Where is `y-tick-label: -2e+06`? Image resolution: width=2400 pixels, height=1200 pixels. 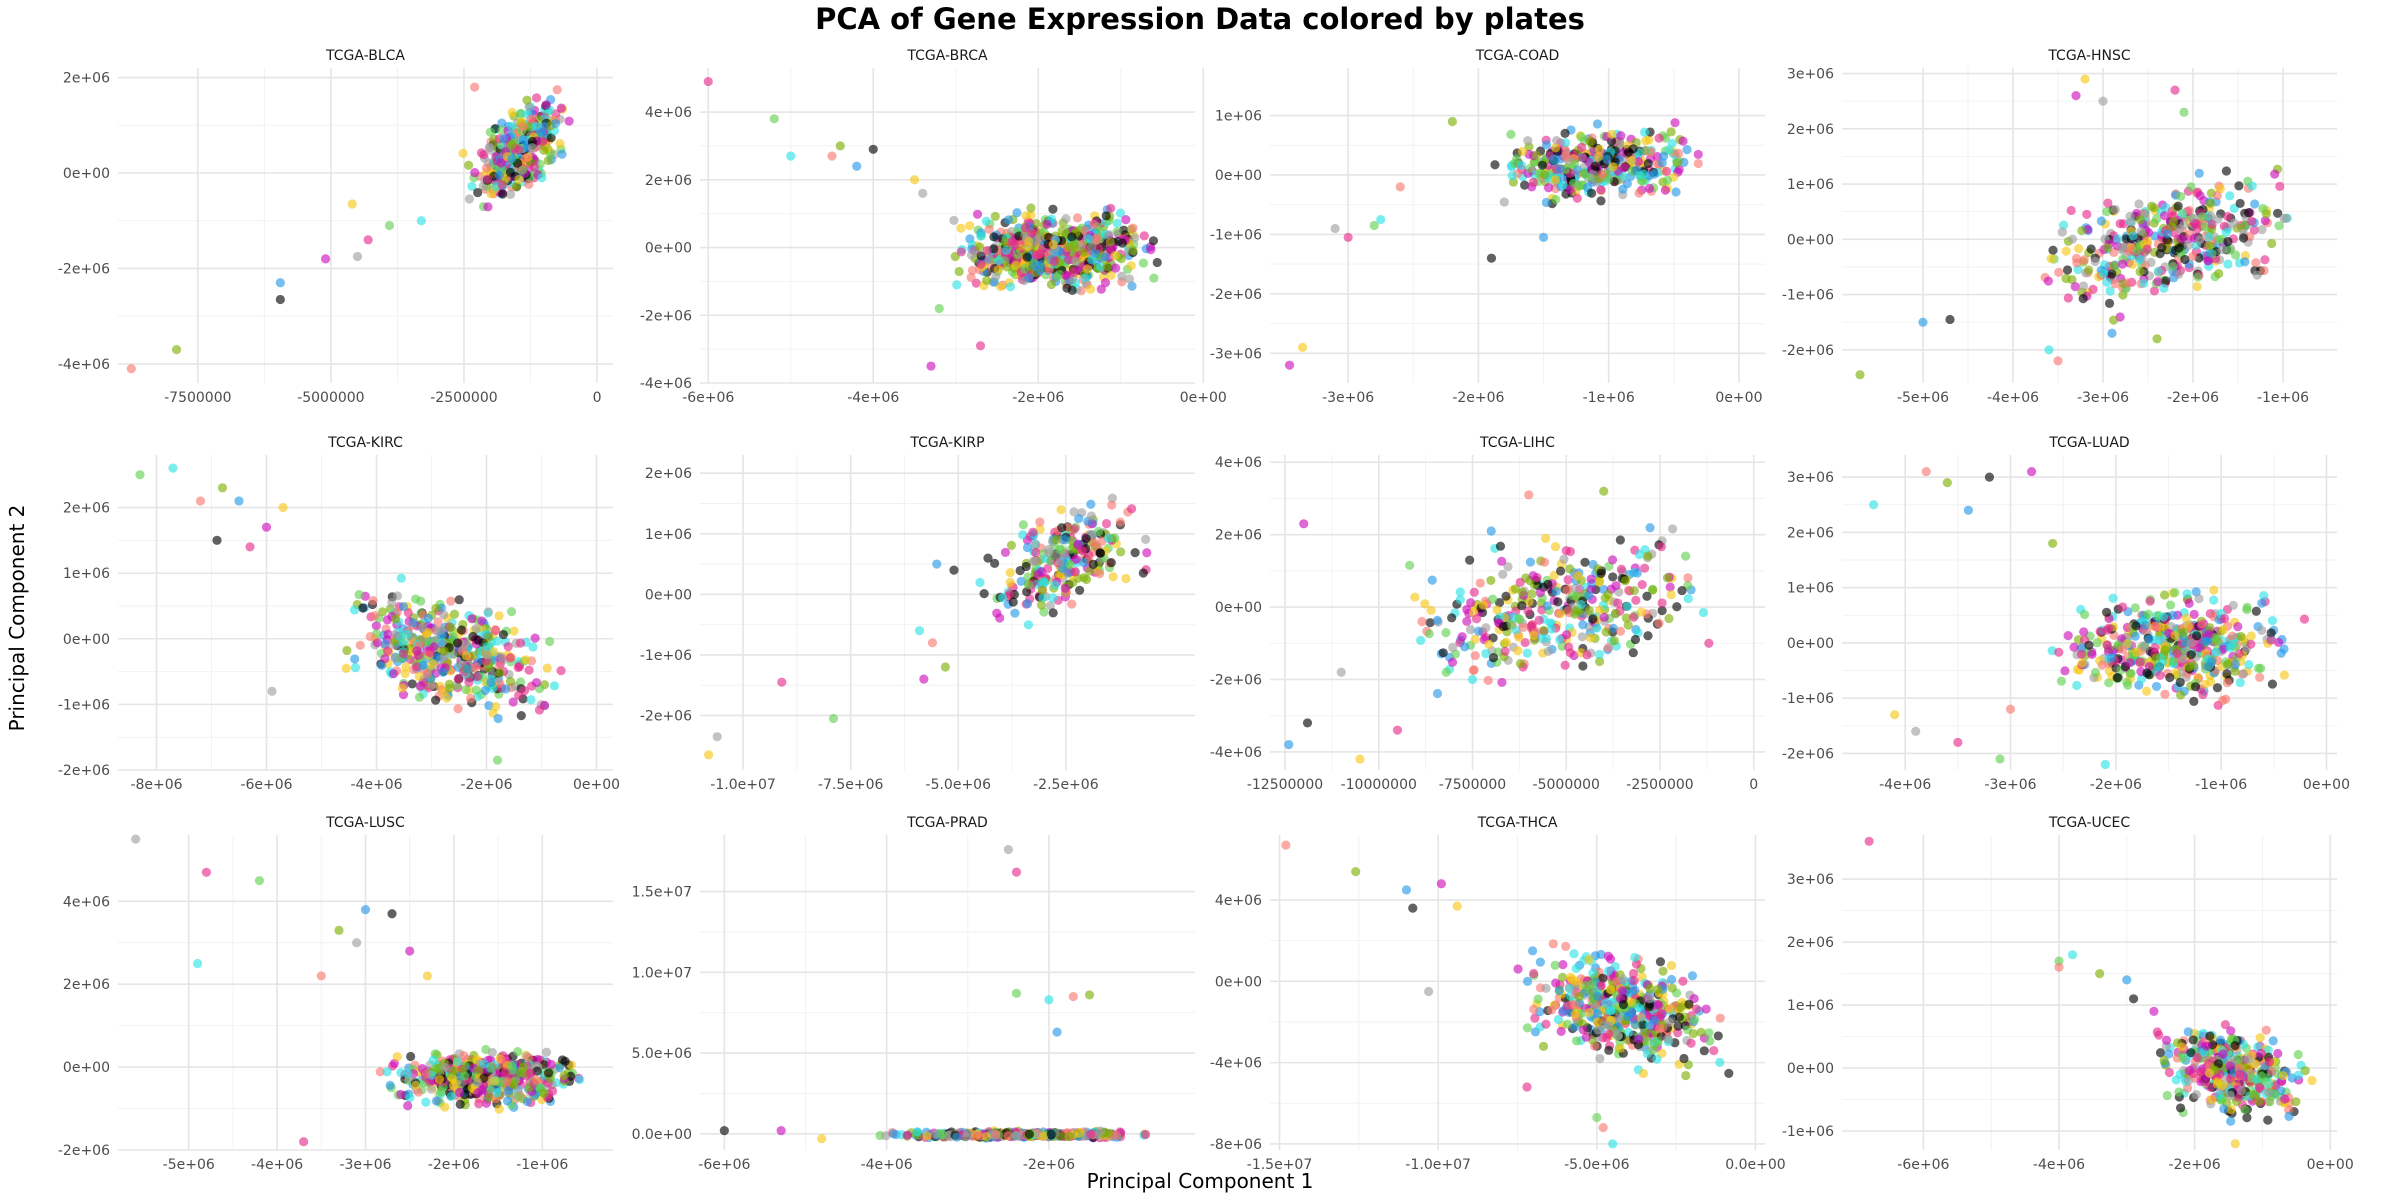
y-tick-label: -2e+06 is located at coordinates (1808, 351).